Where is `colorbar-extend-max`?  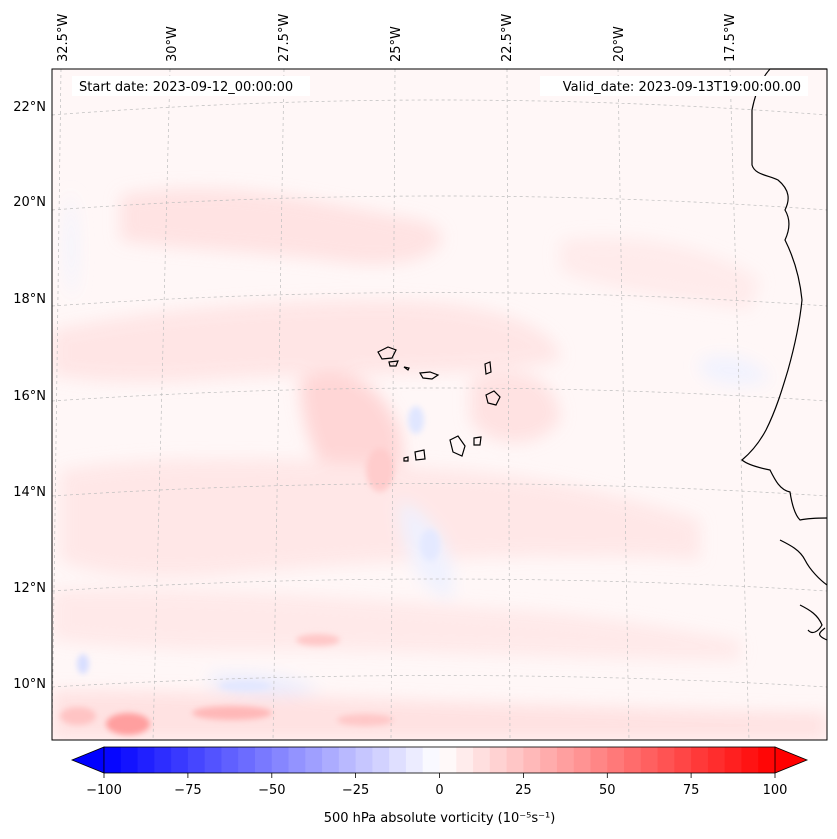 colorbar-extend-max is located at coordinates (791, 760).